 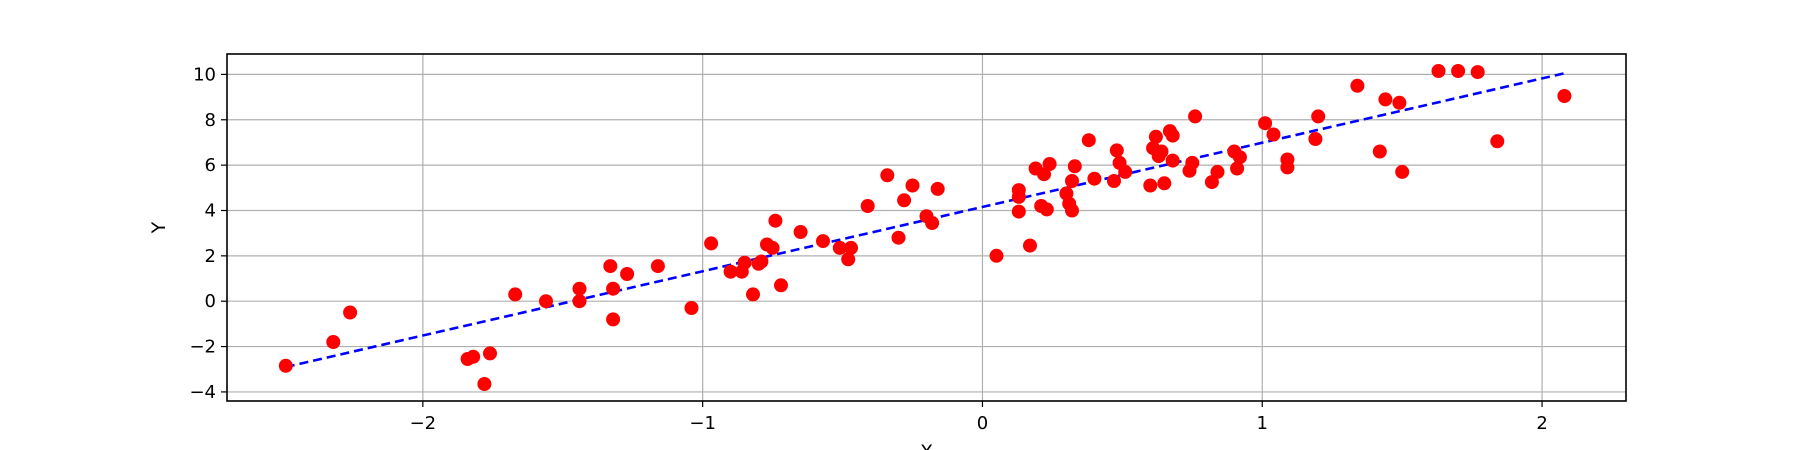 I want to click on y-tick-label: 10, so click(x=204, y=74).